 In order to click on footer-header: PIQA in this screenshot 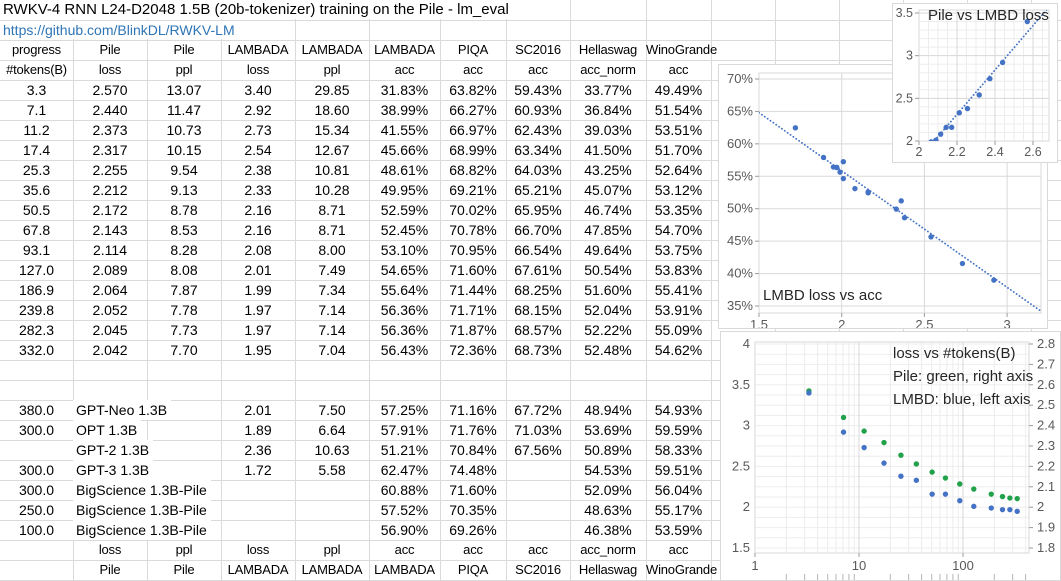, I will do `click(473, 569)`.